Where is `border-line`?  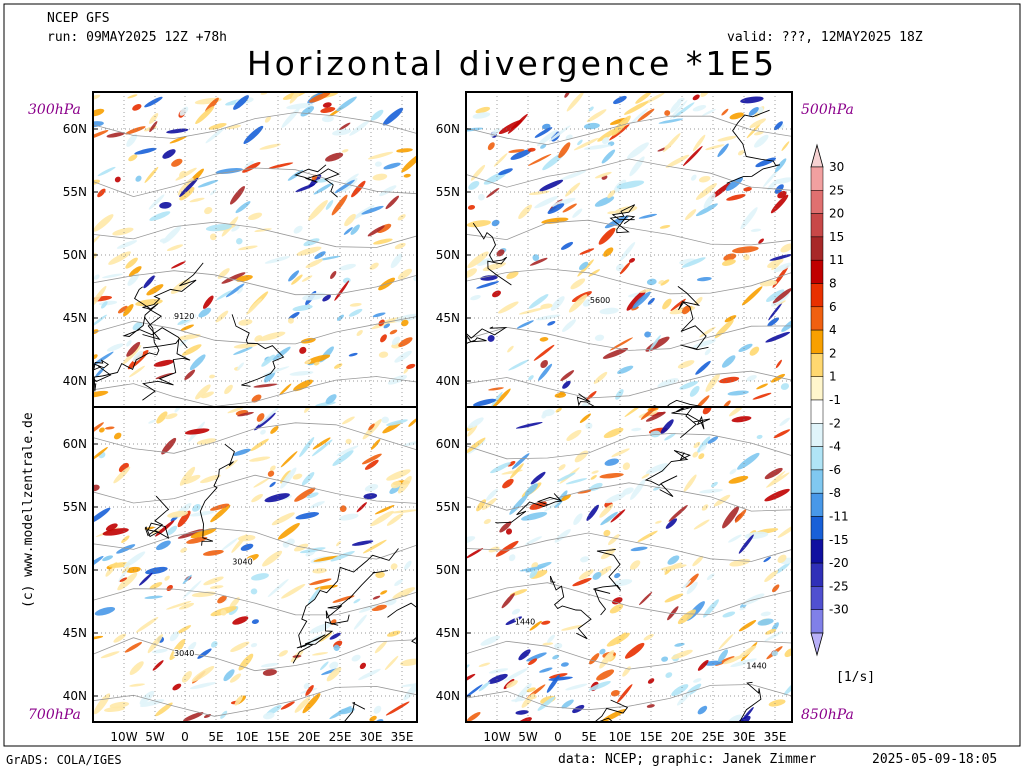
border-line is located at coordinates (317, 181).